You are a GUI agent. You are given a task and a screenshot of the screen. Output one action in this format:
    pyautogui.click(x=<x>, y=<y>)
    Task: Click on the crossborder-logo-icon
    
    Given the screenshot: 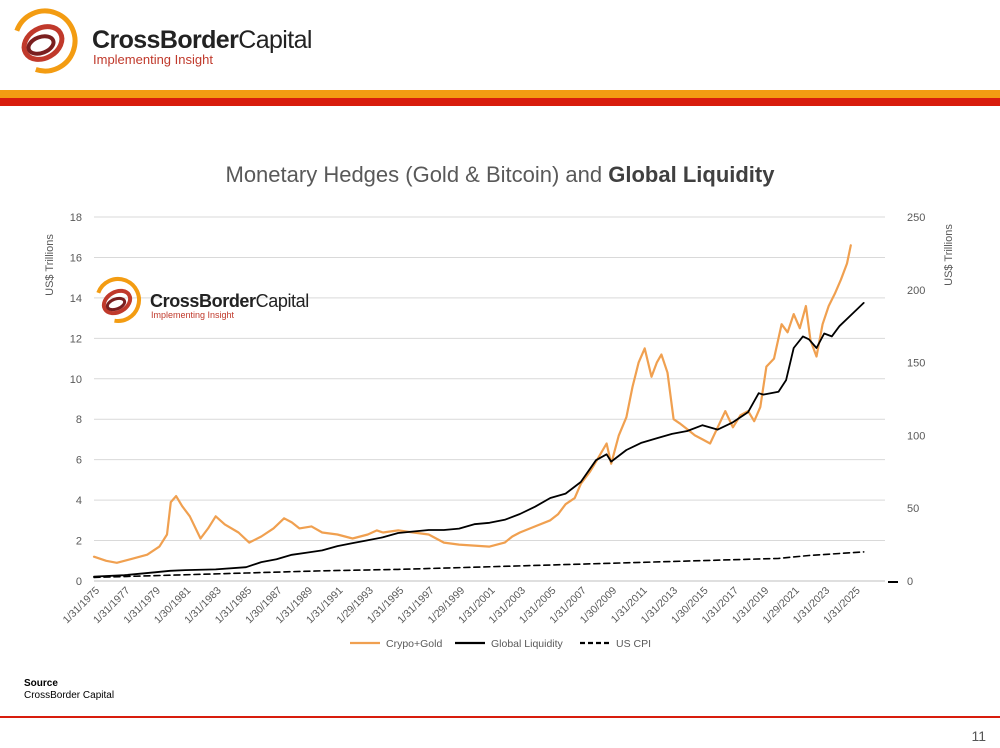 What is the action you would take?
    pyautogui.click(x=45, y=41)
    